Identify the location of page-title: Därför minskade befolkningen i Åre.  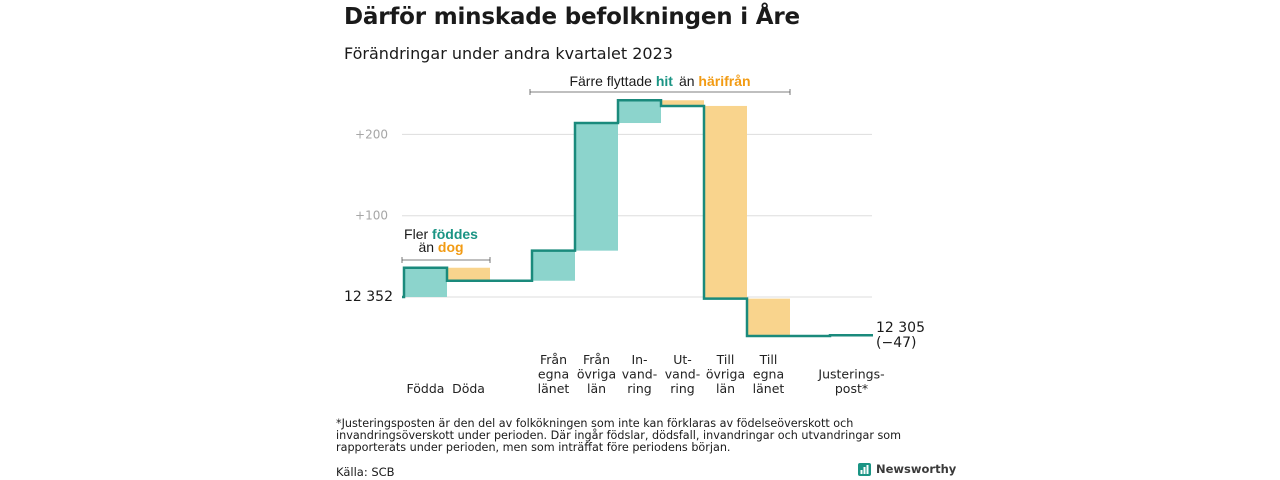
(572, 17).